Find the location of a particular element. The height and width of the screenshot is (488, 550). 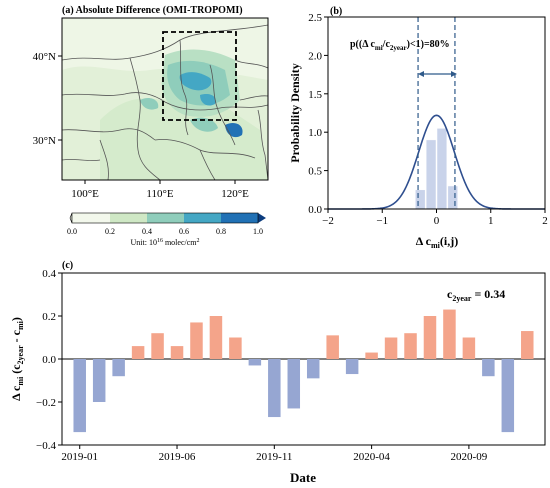

panel-c-y-ticks: −0.4 −0.2 0.0 0.2 0.4 is located at coordinates (49, 360).